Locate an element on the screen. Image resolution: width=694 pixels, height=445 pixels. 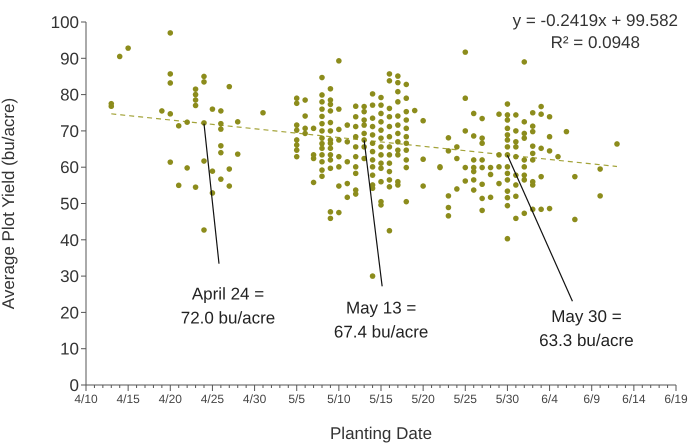
annotation: May 30 = 63.3 bu/acre is located at coordinates (586, 328).